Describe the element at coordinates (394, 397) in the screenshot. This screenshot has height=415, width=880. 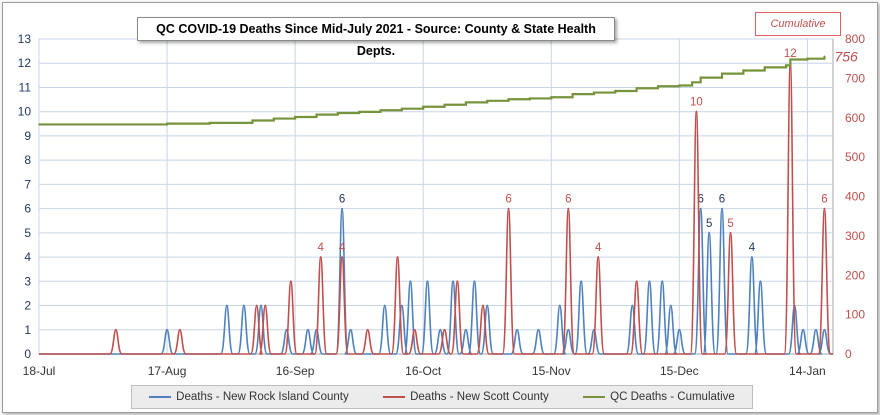
I see `legend-swatch-scott` at that location.